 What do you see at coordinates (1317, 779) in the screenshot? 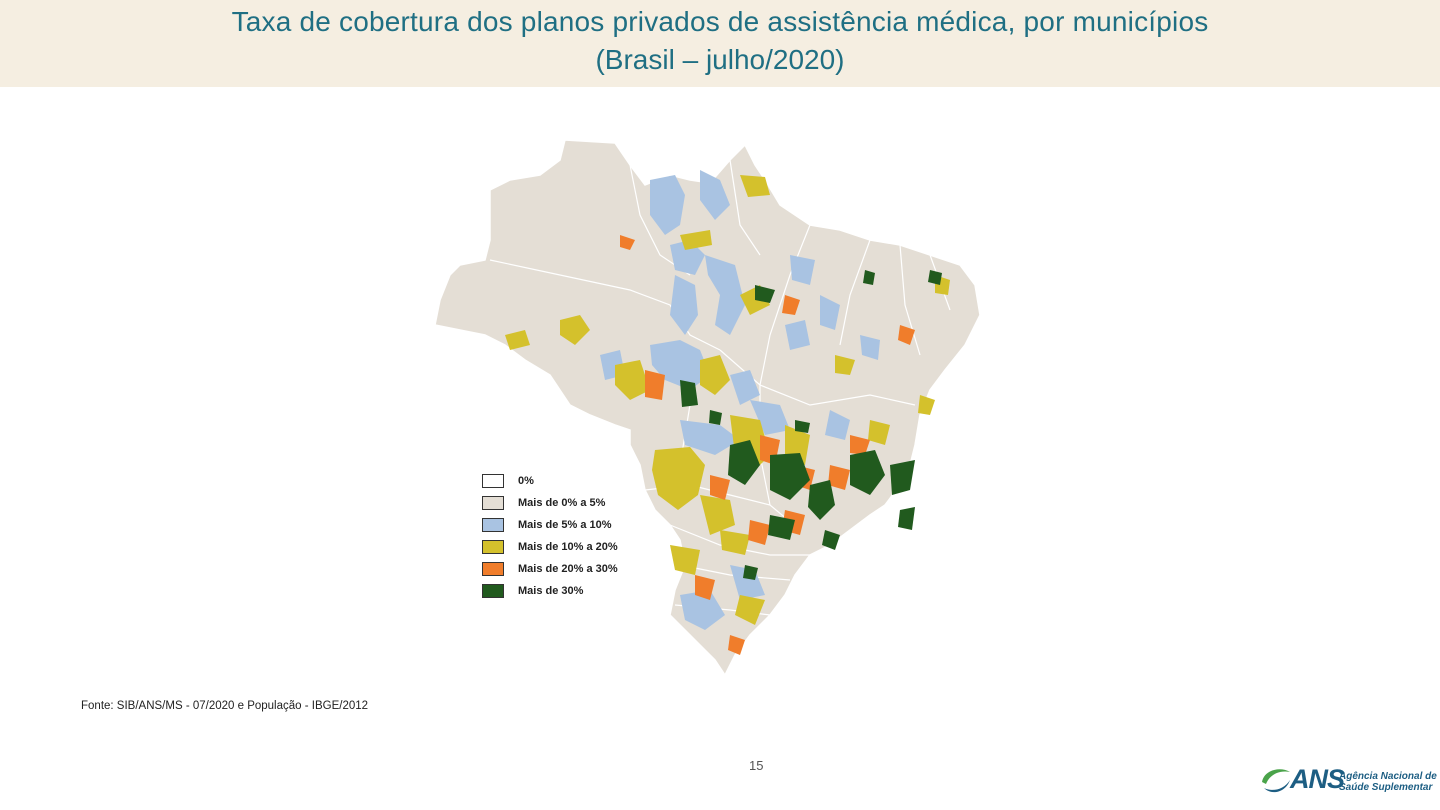
I see `logo-abbr: ANS` at bounding box center [1317, 779].